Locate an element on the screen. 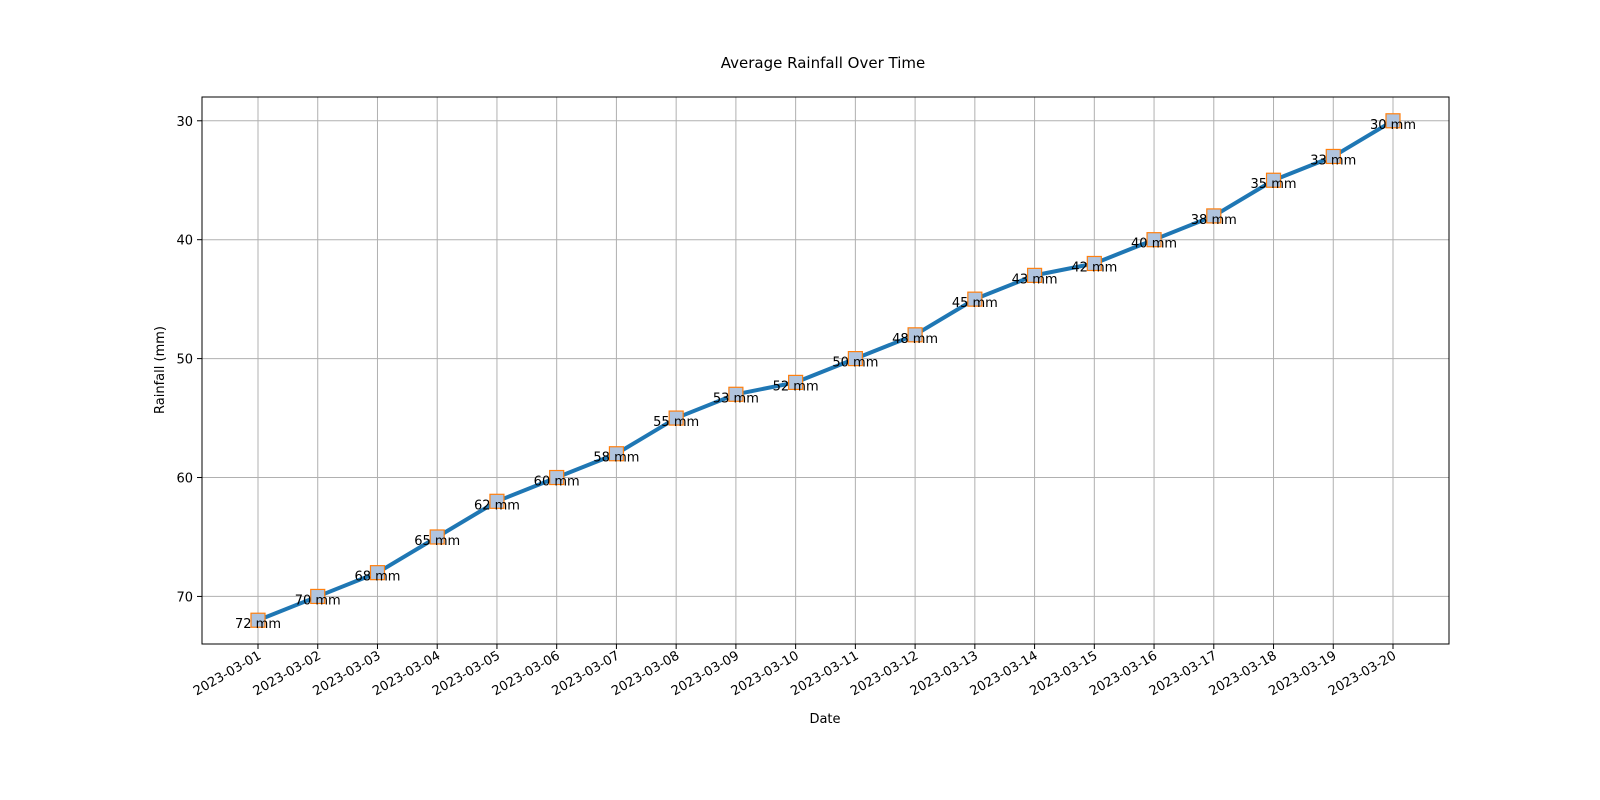  y-tick-label: 60 is located at coordinates (184, 479).